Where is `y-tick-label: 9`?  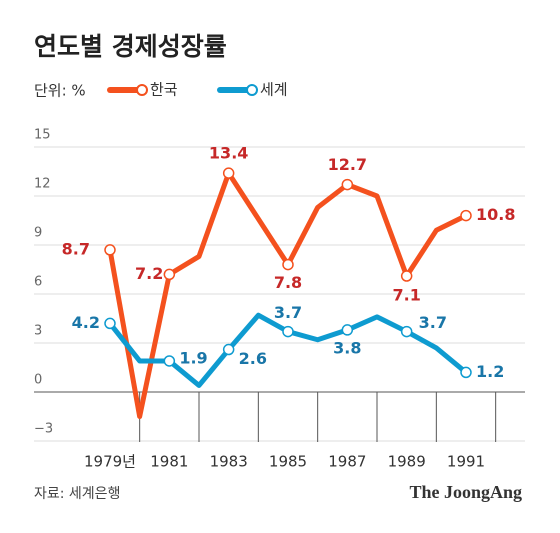 y-tick-label: 9 is located at coordinates (38, 233).